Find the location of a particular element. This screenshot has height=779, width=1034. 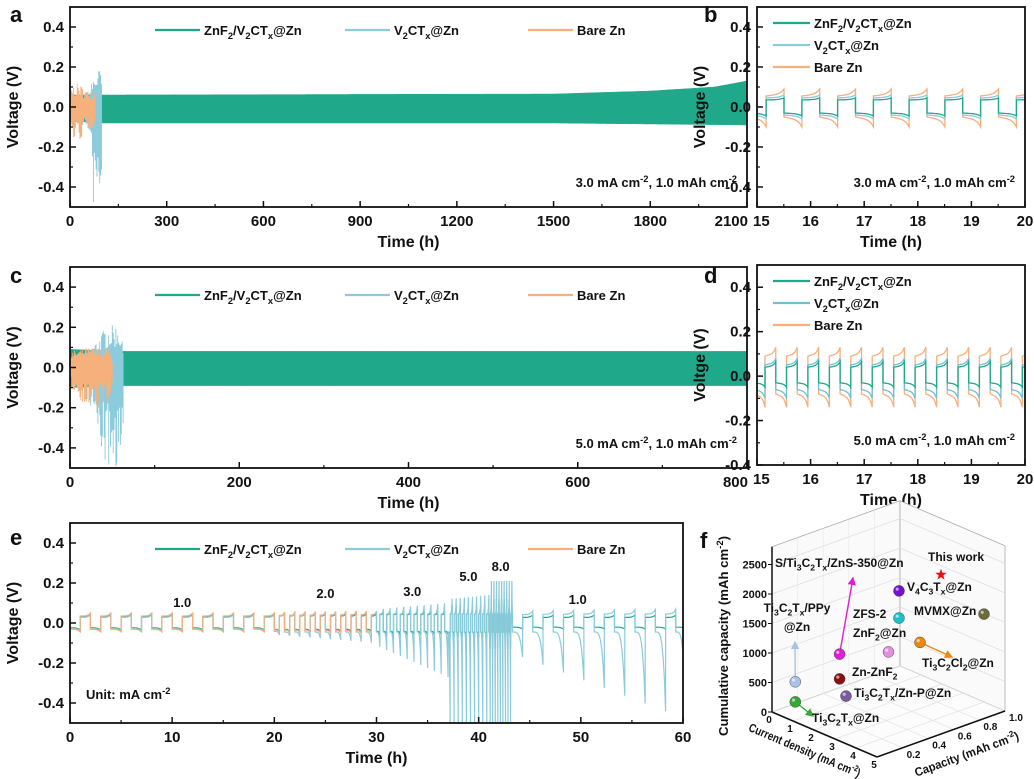

z-tick-label: 0 is located at coordinates (764, 713).